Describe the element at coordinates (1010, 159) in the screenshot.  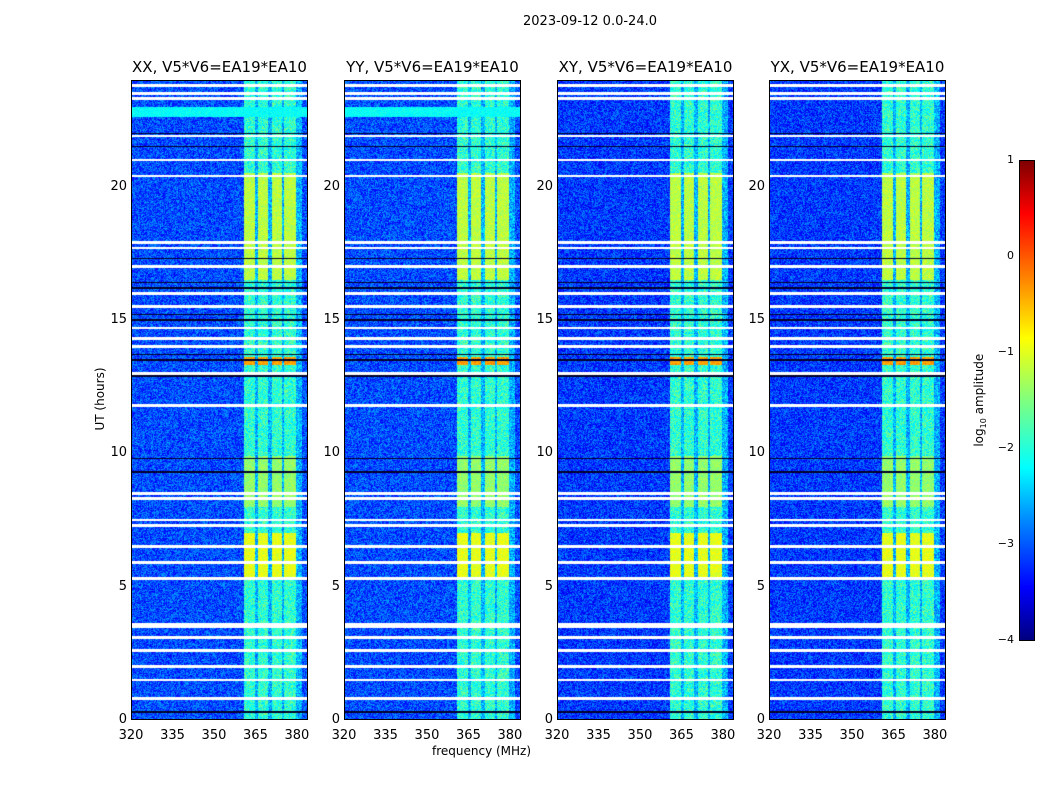
I see `colorbar-tick-label: 1` at that location.